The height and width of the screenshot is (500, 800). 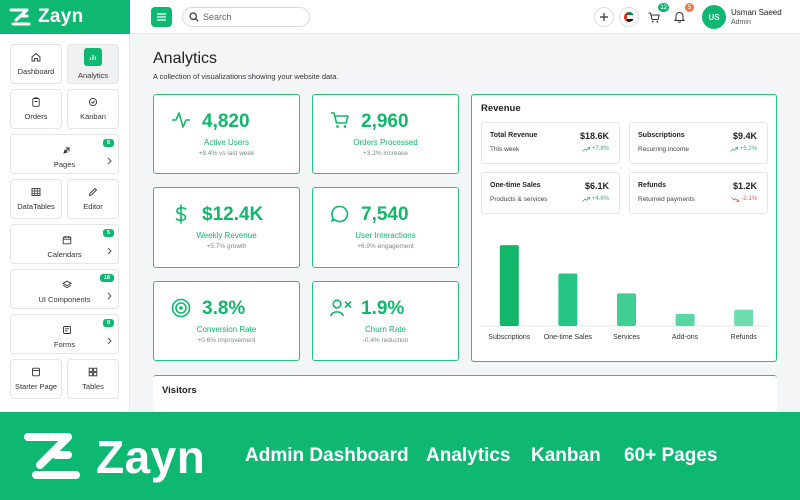 What do you see at coordinates (161, 17) in the screenshot?
I see `menu-toggle-button` at bounding box center [161, 17].